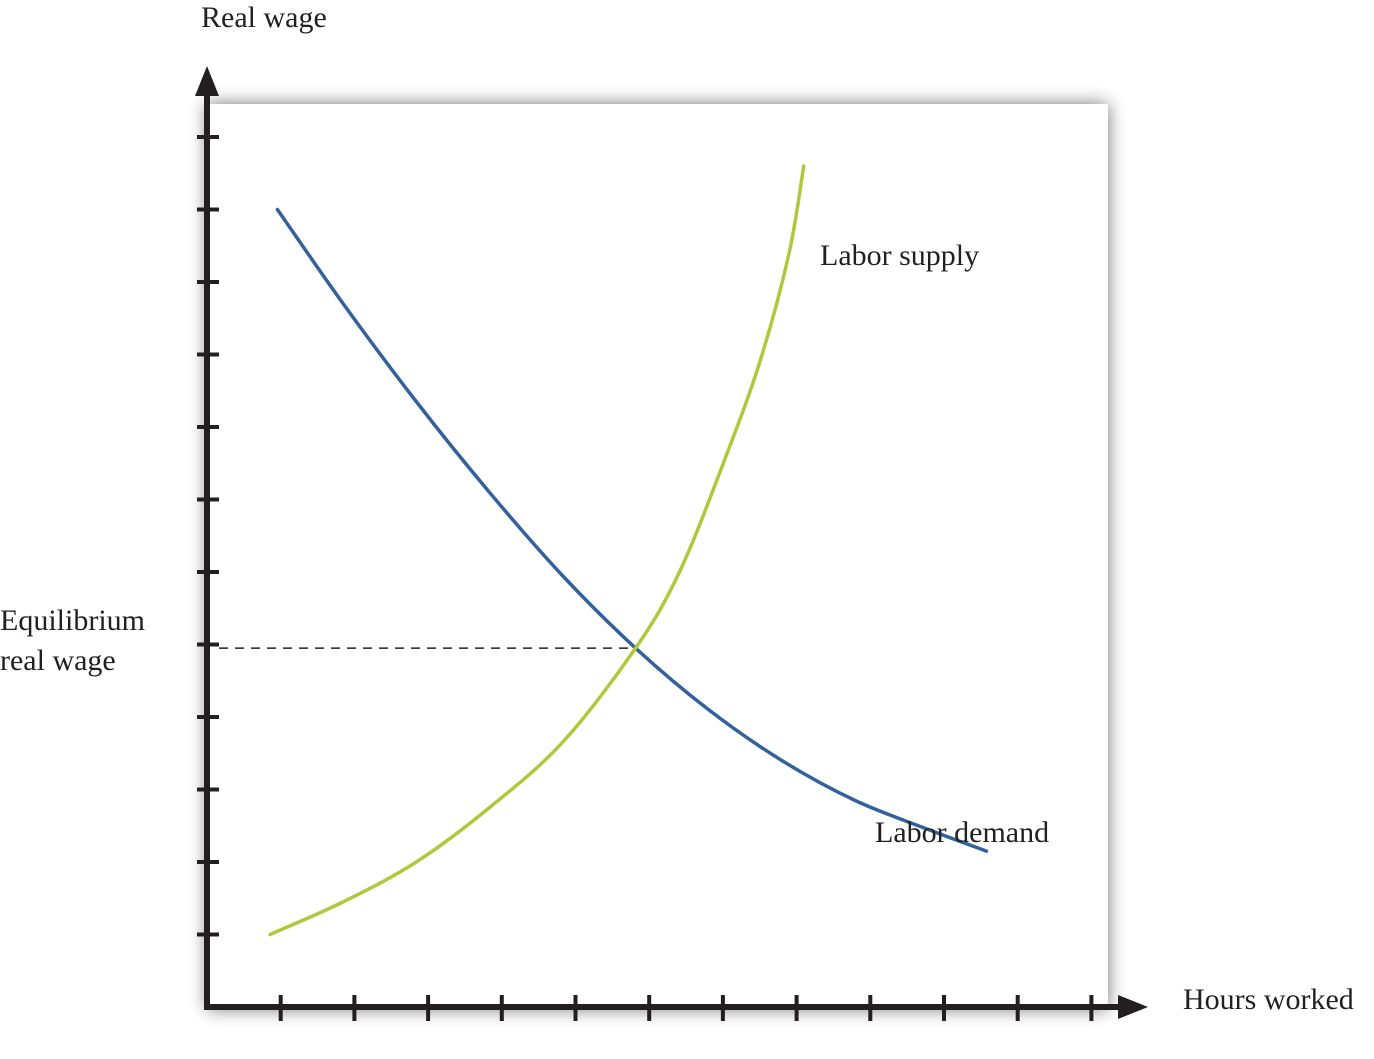 Image resolution: width=1374 pixels, height=1059 pixels. I want to click on x-axis-arrowhead, so click(1133, 1007).